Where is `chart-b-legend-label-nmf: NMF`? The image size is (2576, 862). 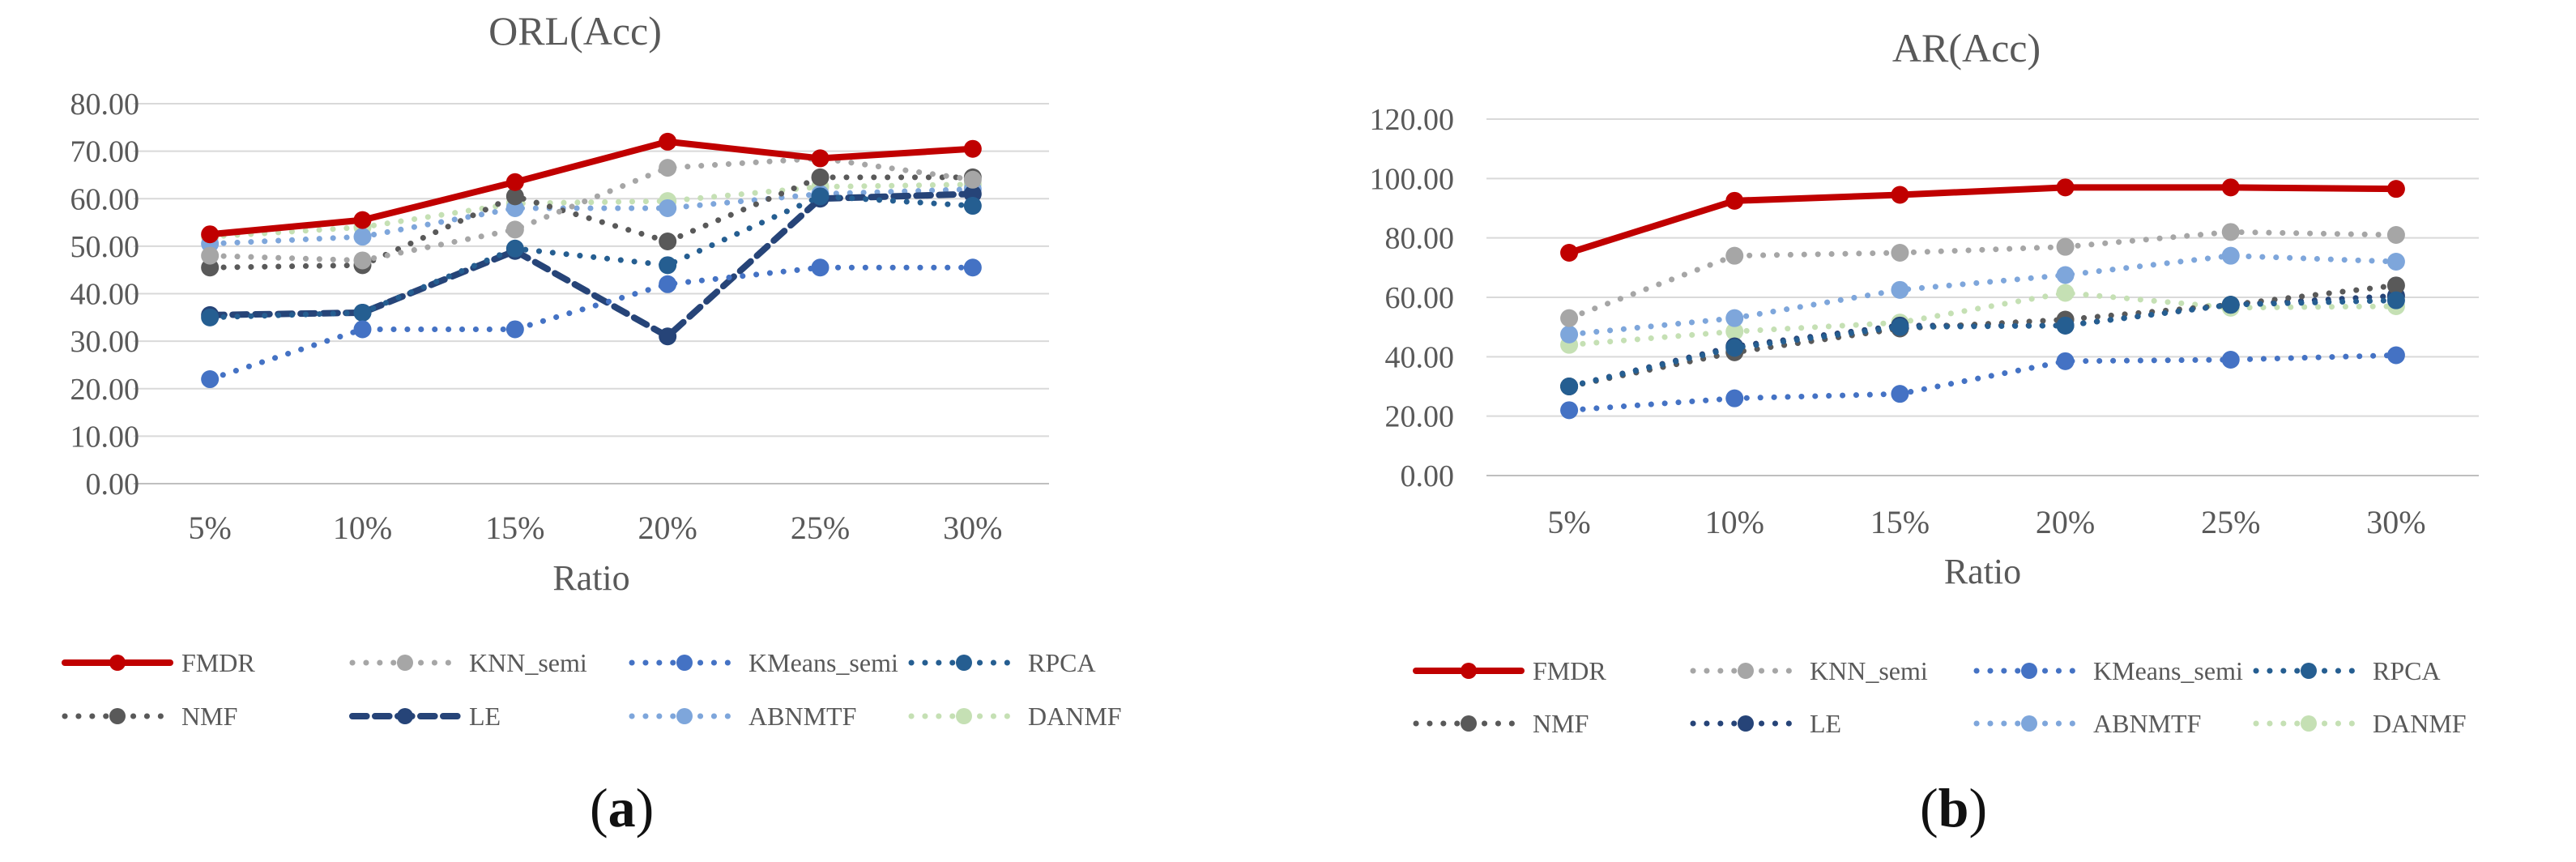
chart-b-legend-label-nmf: NMF is located at coordinates (1561, 723).